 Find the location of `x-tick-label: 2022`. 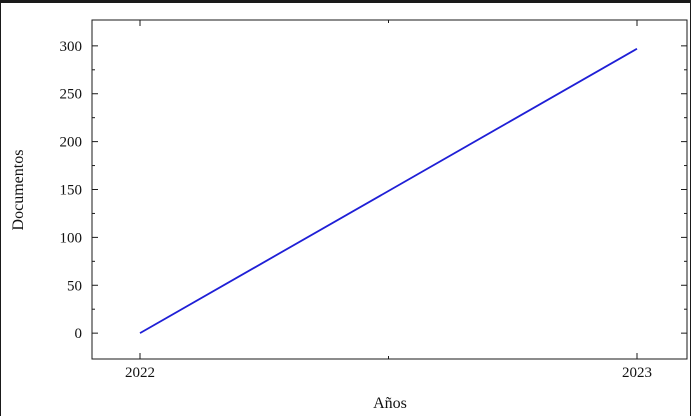

x-tick-label: 2022 is located at coordinates (140, 373).